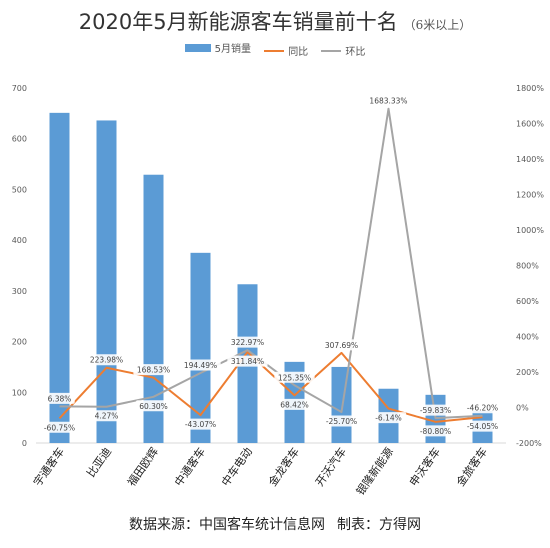 Image resolution: width=550 pixels, height=548 pixels. I want to click on y-left-tick-label: 100, so click(19, 392).